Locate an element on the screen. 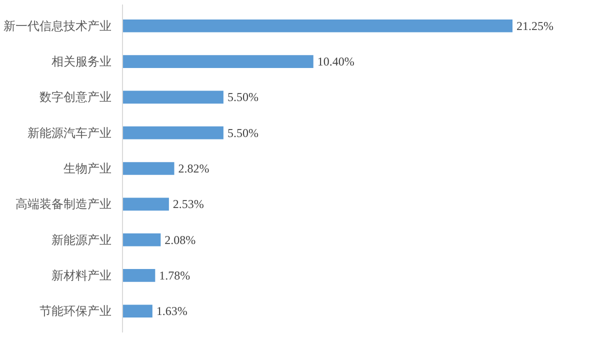 The height and width of the screenshot is (340, 605). data-label: 21.25% is located at coordinates (535, 25).